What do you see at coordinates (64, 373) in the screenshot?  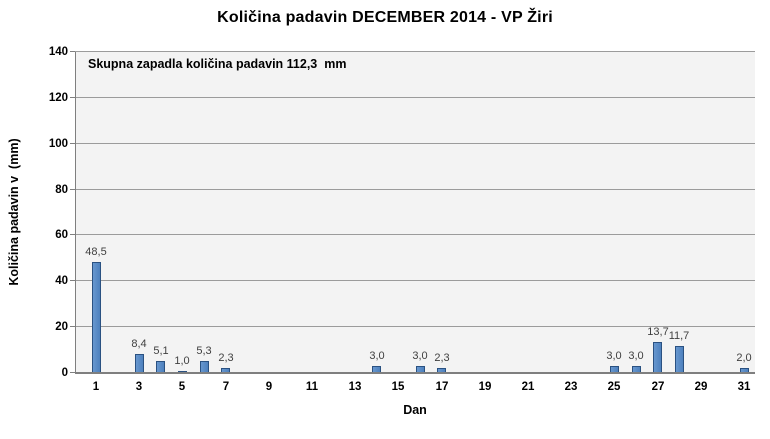 I see `y-tick-label-0: 0` at bounding box center [64, 373].